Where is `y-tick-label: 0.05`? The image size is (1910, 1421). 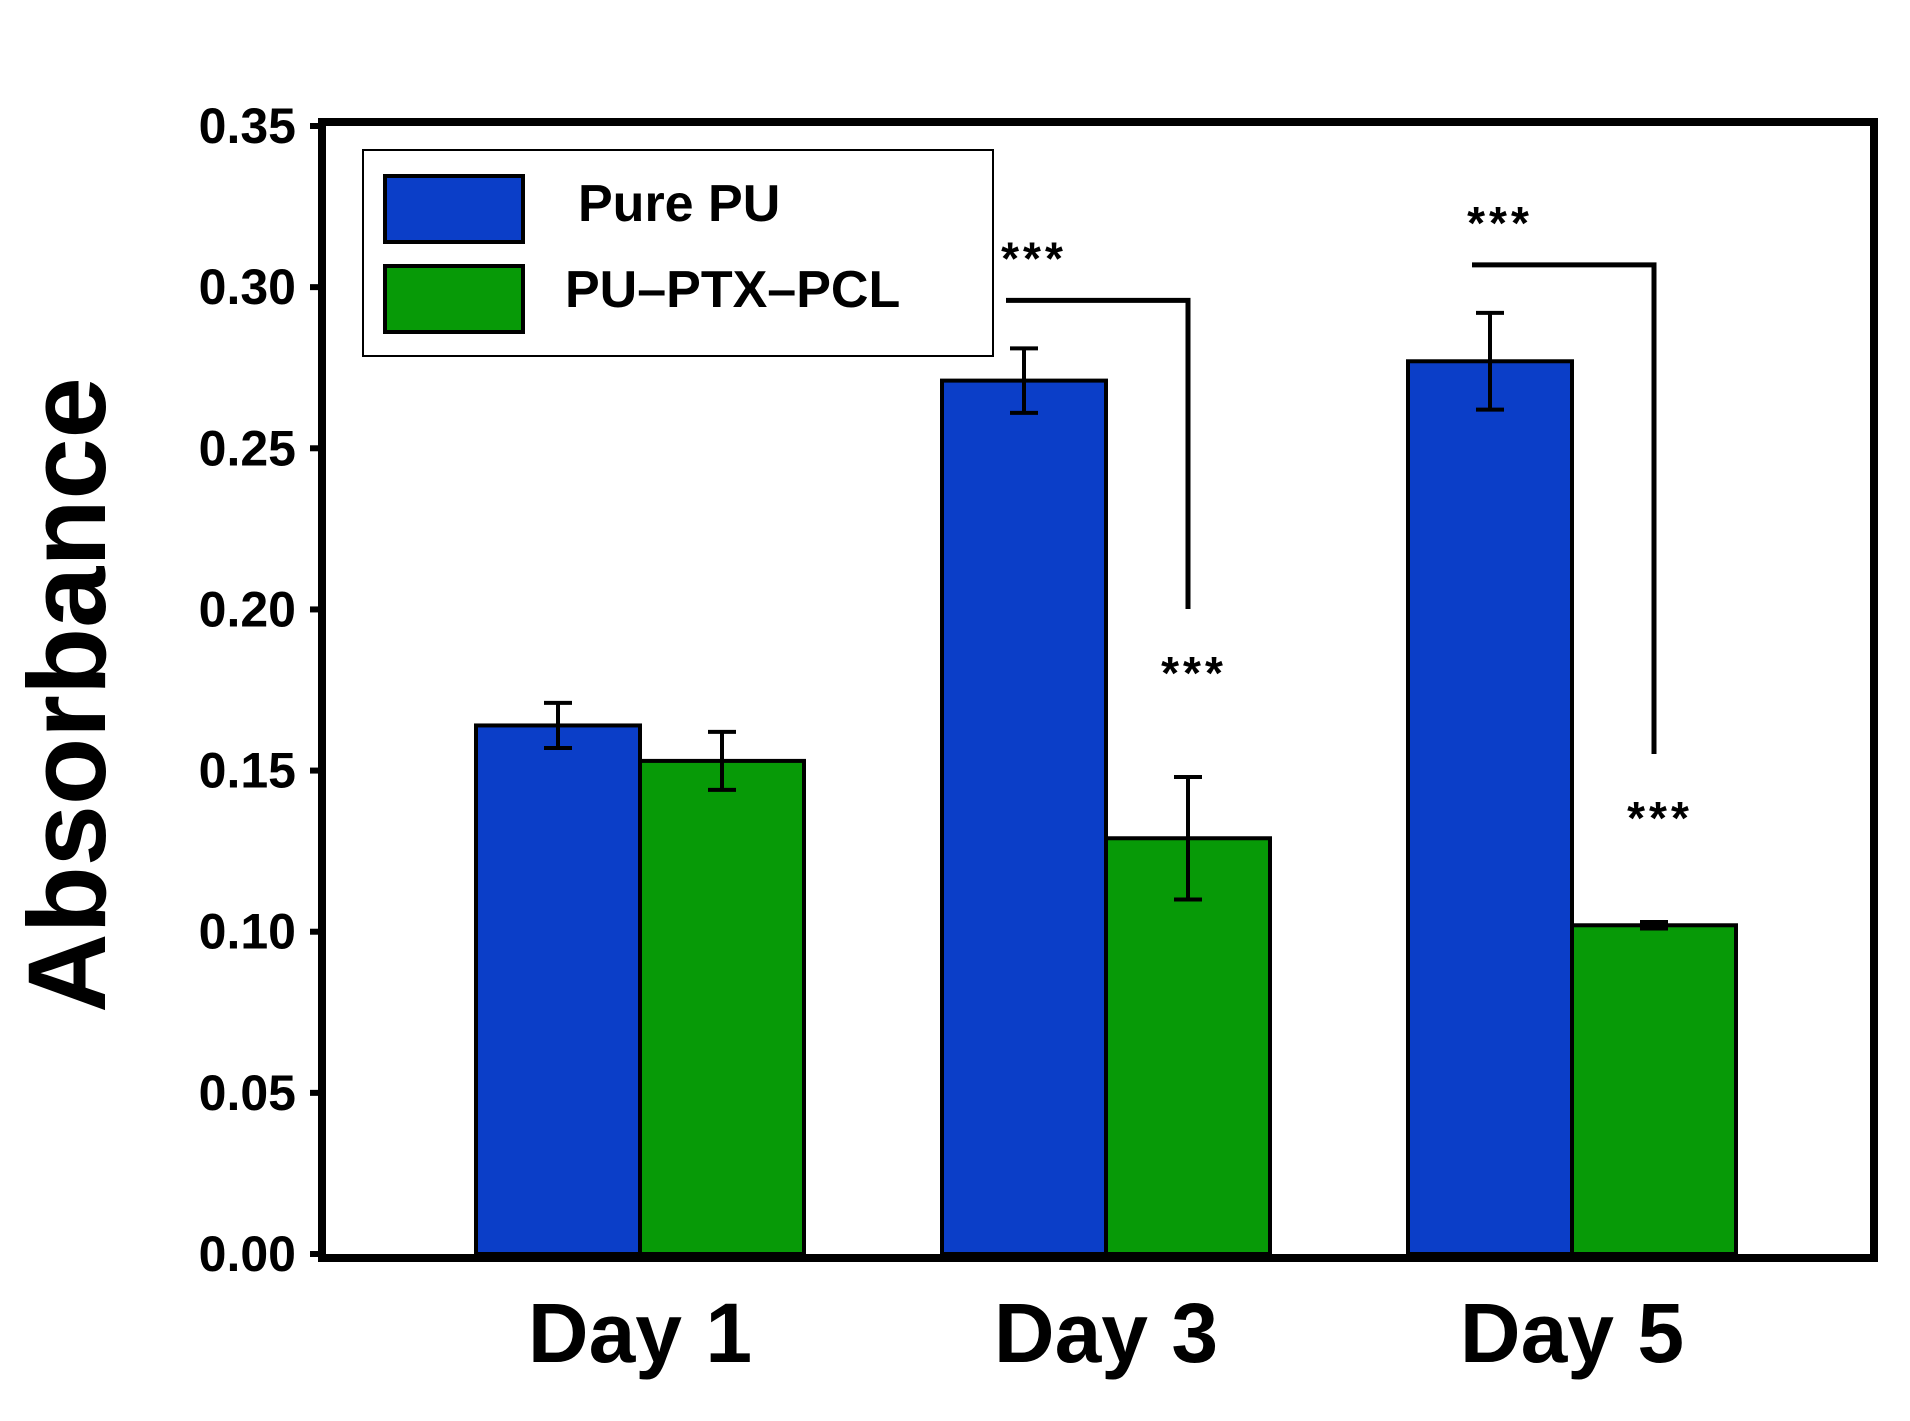
y-tick-label: 0.05 is located at coordinates (247, 1093).